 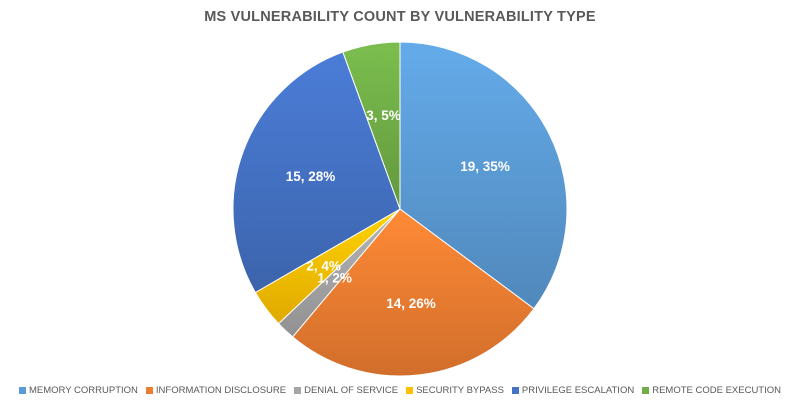 I want to click on pie-slice-memory-corruption, so click(x=483, y=175).